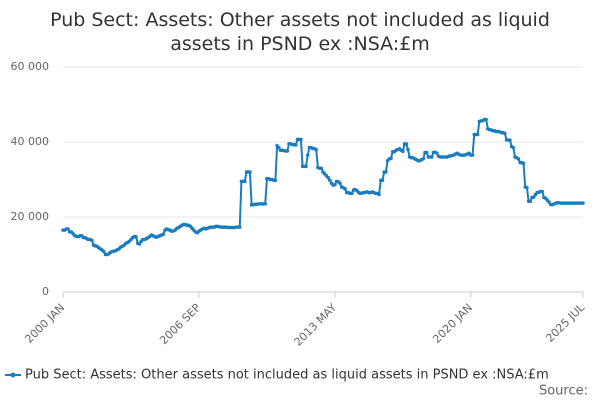 The height and width of the screenshot is (400, 600). What do you see at coordinates (30, 66) in the screenshot?
I see `y-tick-label: 60 000` at bounding box center [30, 66].